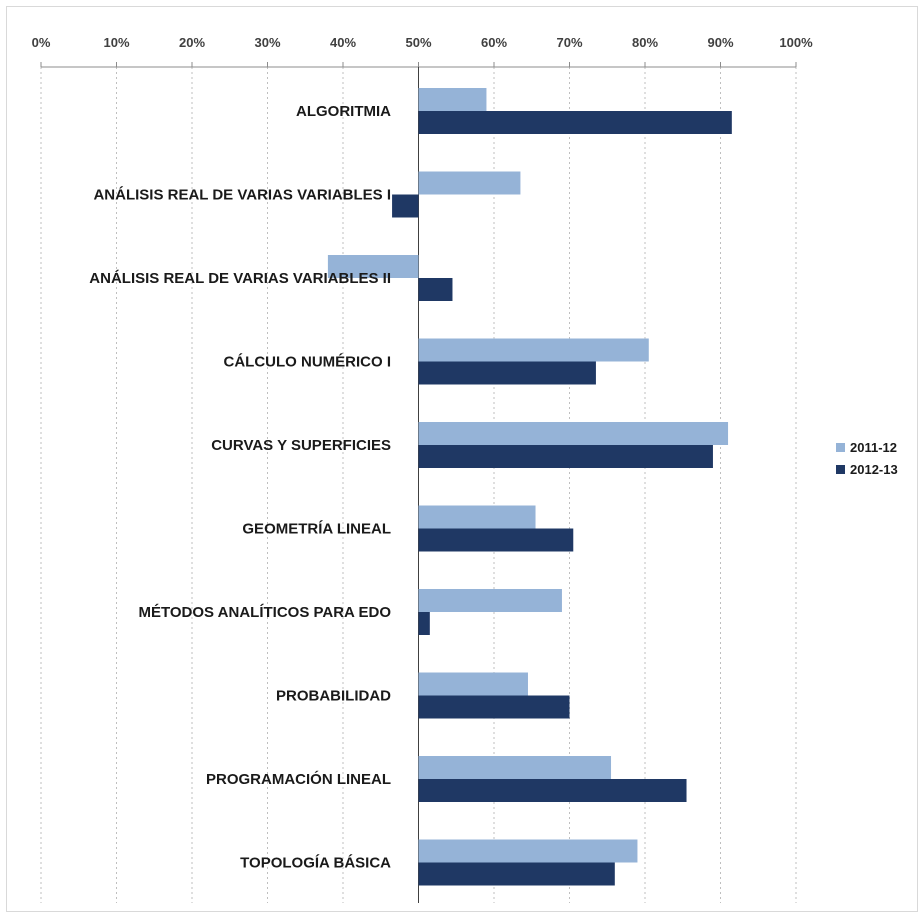  Describe the element at coordinates (873, 447) in the screenshot. I see `legend-label: 2011-12` at that location.